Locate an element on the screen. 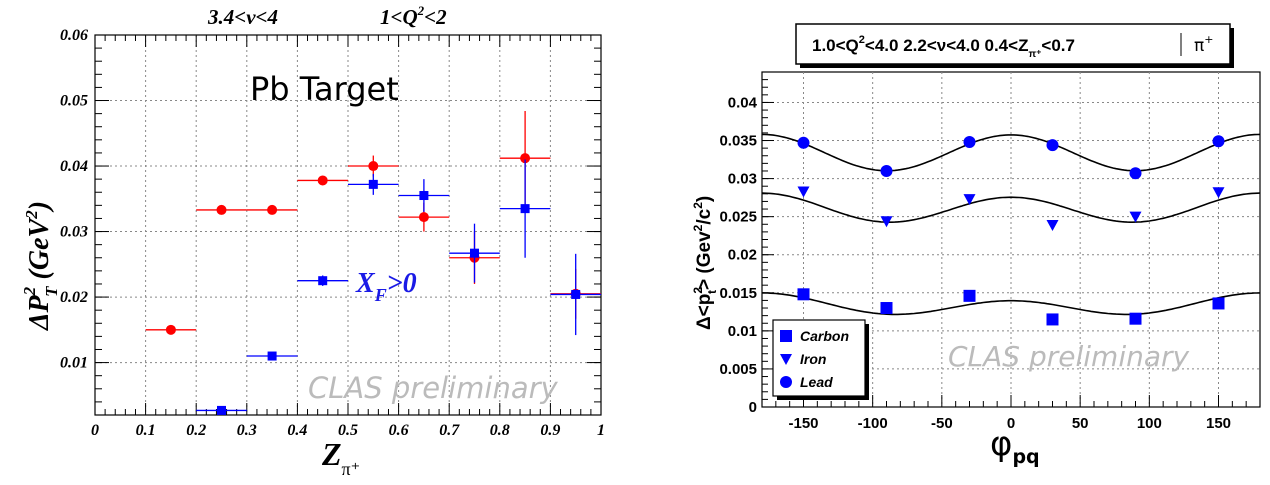  fit-curve-iron is located at coordinates (1011, 207).